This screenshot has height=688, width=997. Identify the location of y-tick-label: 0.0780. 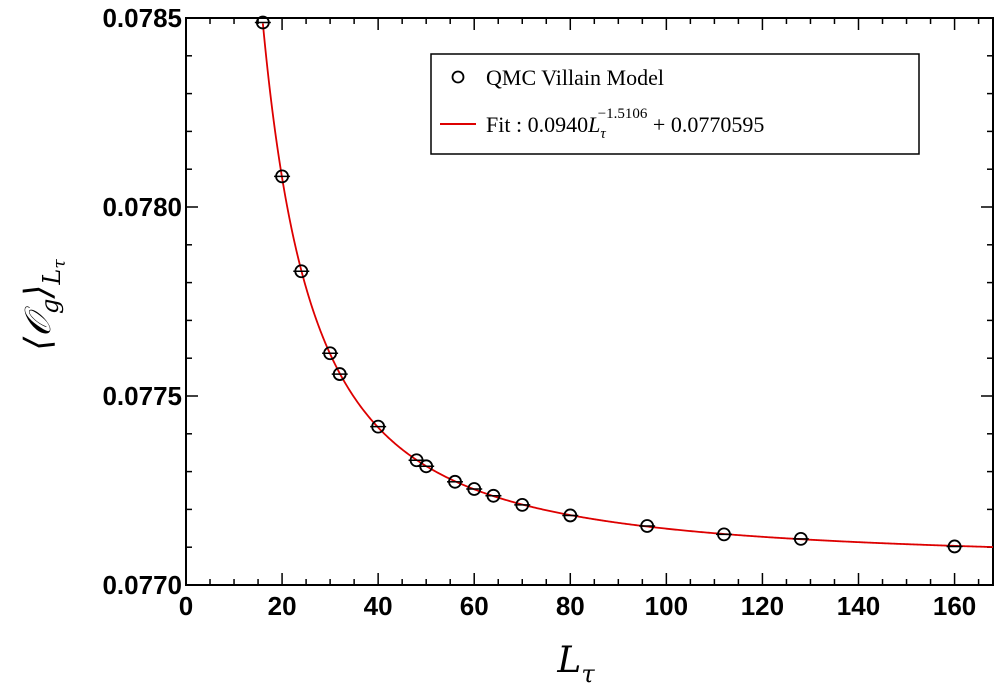
(142, 207).